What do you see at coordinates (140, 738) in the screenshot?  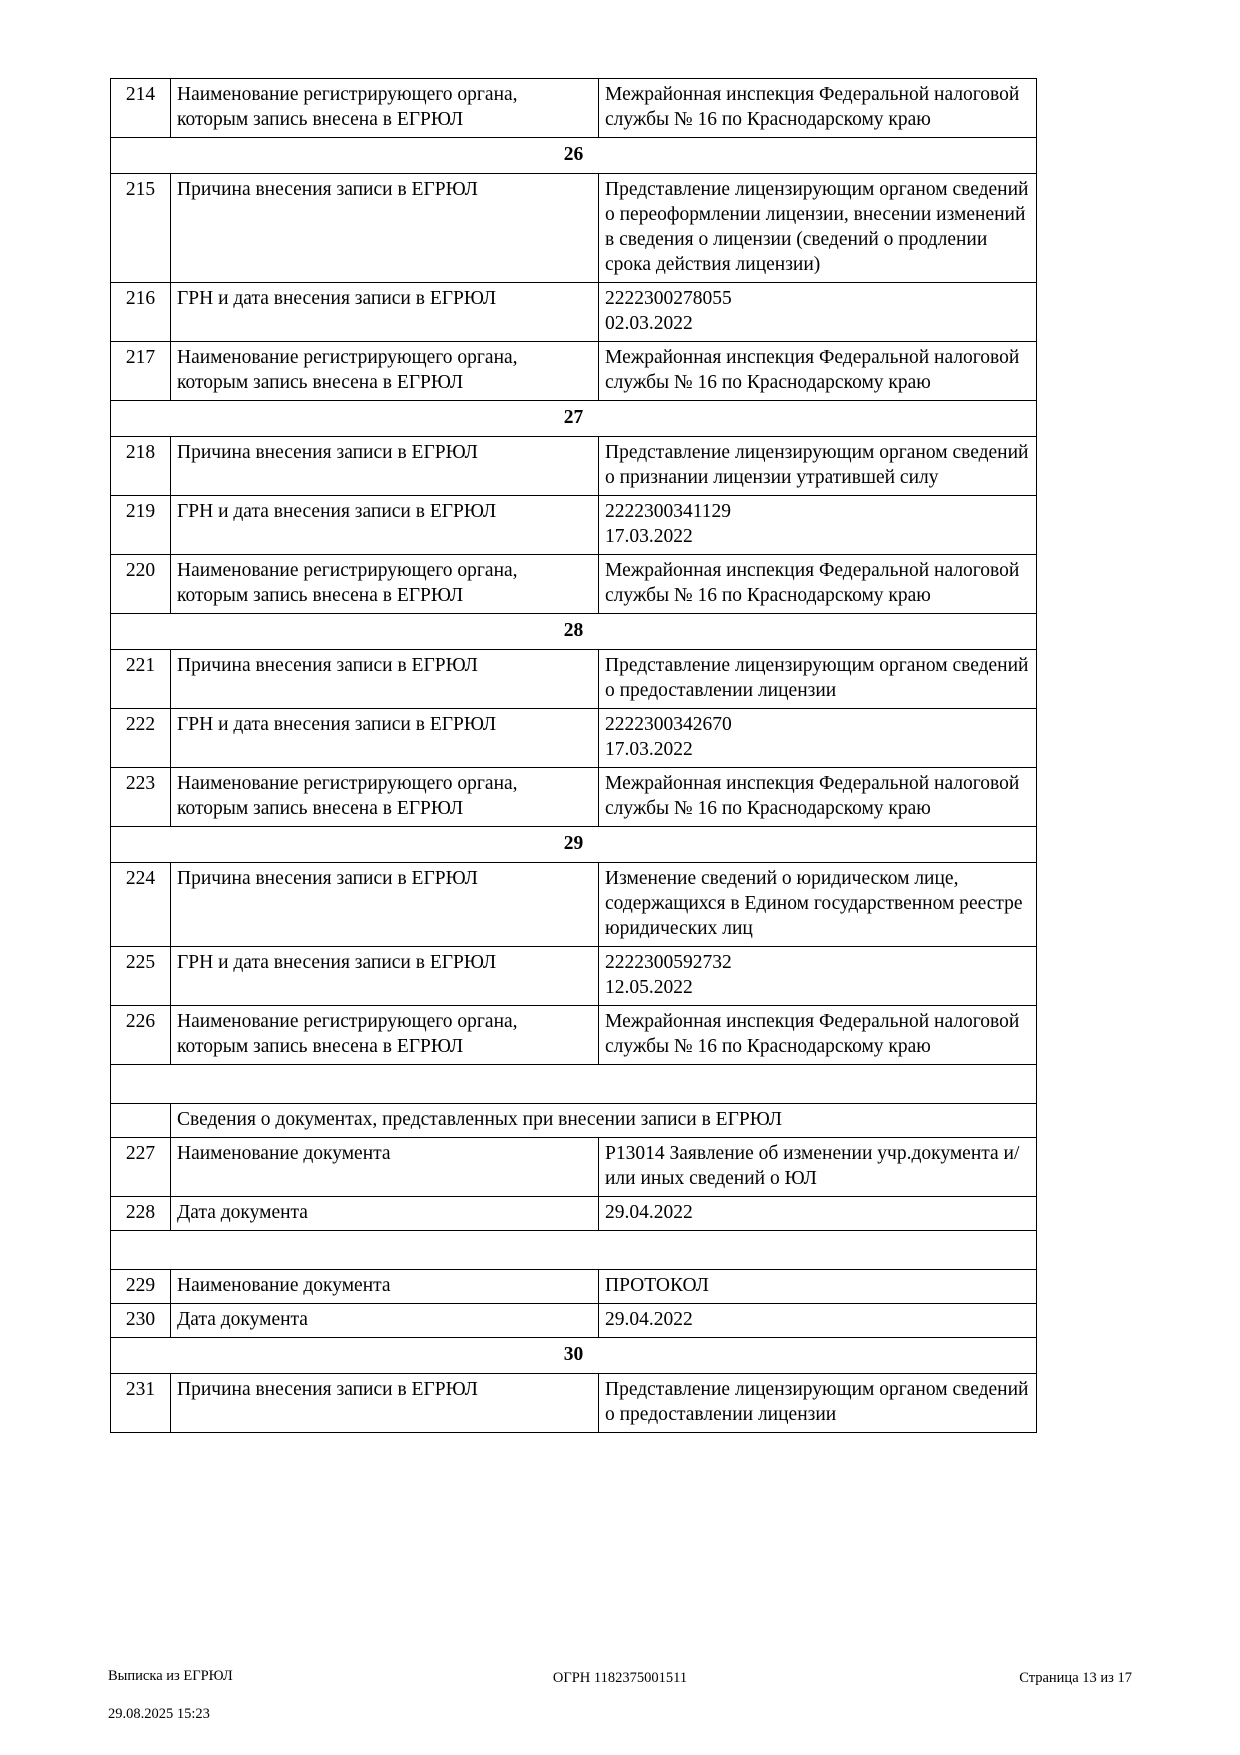 I see `row-number: 222` at bounding box center [140, 738].